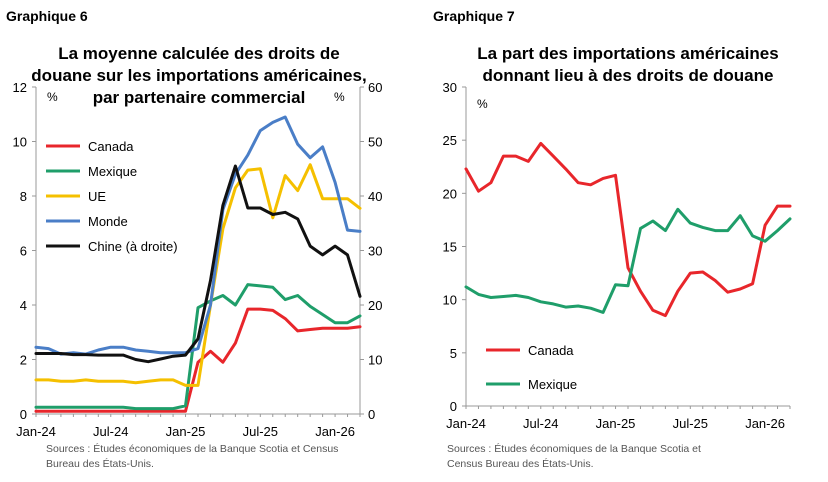 Image resolution: width=828 pixels, height=482 pixels. I want to click on chart7-legend-label: Canada, so click(551, 350).